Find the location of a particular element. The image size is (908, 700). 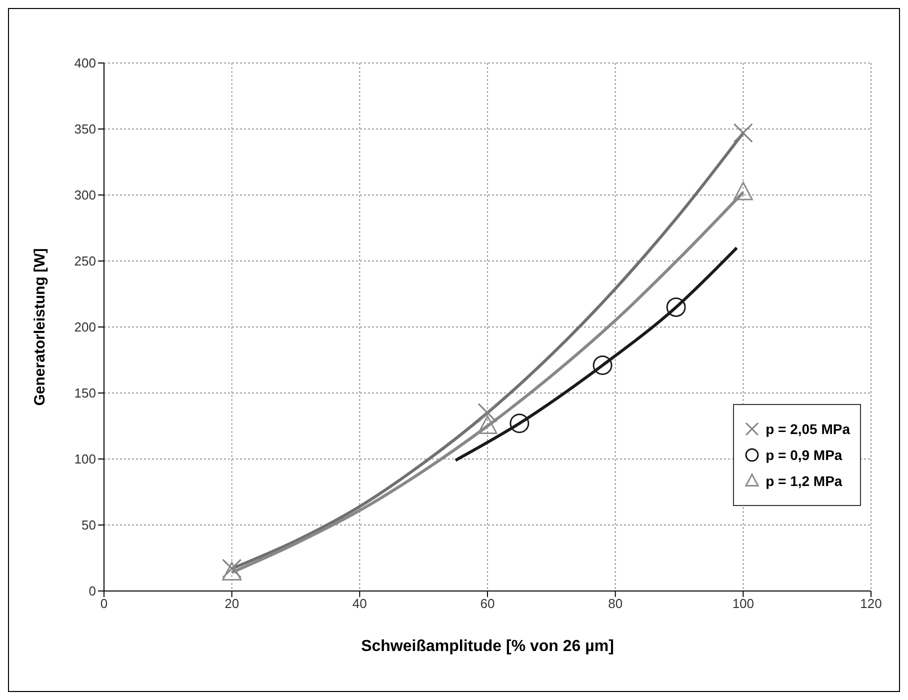

y-tick-label: 400 is located at coordinates (85, 63).